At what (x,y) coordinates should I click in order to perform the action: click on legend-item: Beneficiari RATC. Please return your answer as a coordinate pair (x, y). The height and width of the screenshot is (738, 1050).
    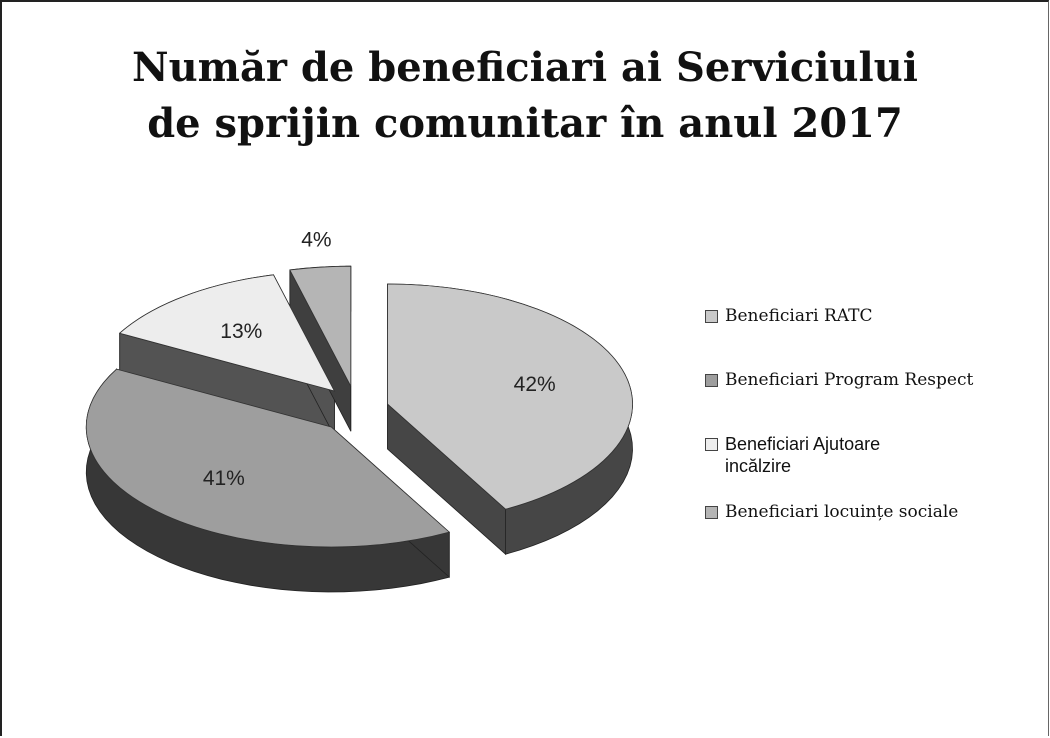
    Looking at the image, I should click on (875, 316).